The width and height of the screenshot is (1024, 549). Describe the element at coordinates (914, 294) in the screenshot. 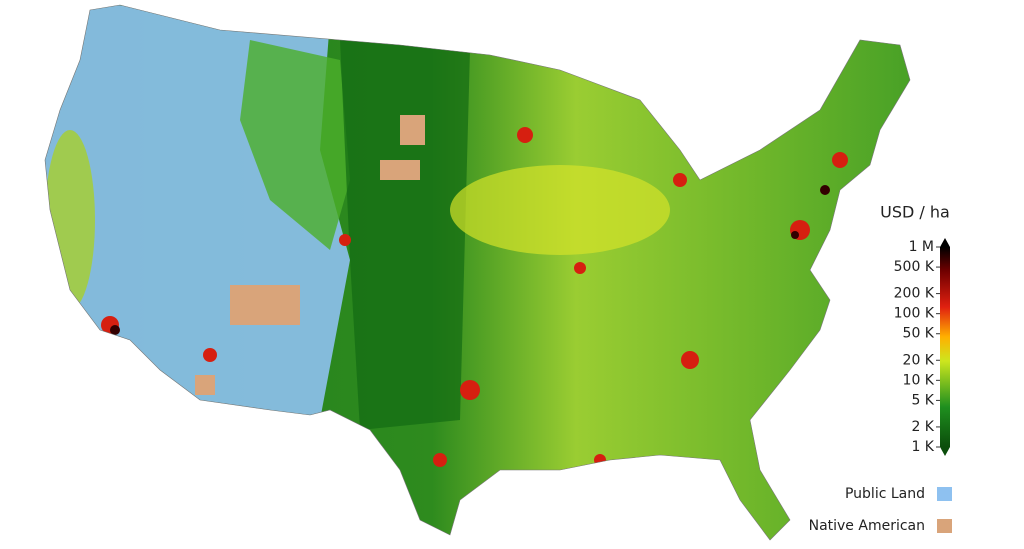

I see `colorbar-tick-label: 200 K` at that location.